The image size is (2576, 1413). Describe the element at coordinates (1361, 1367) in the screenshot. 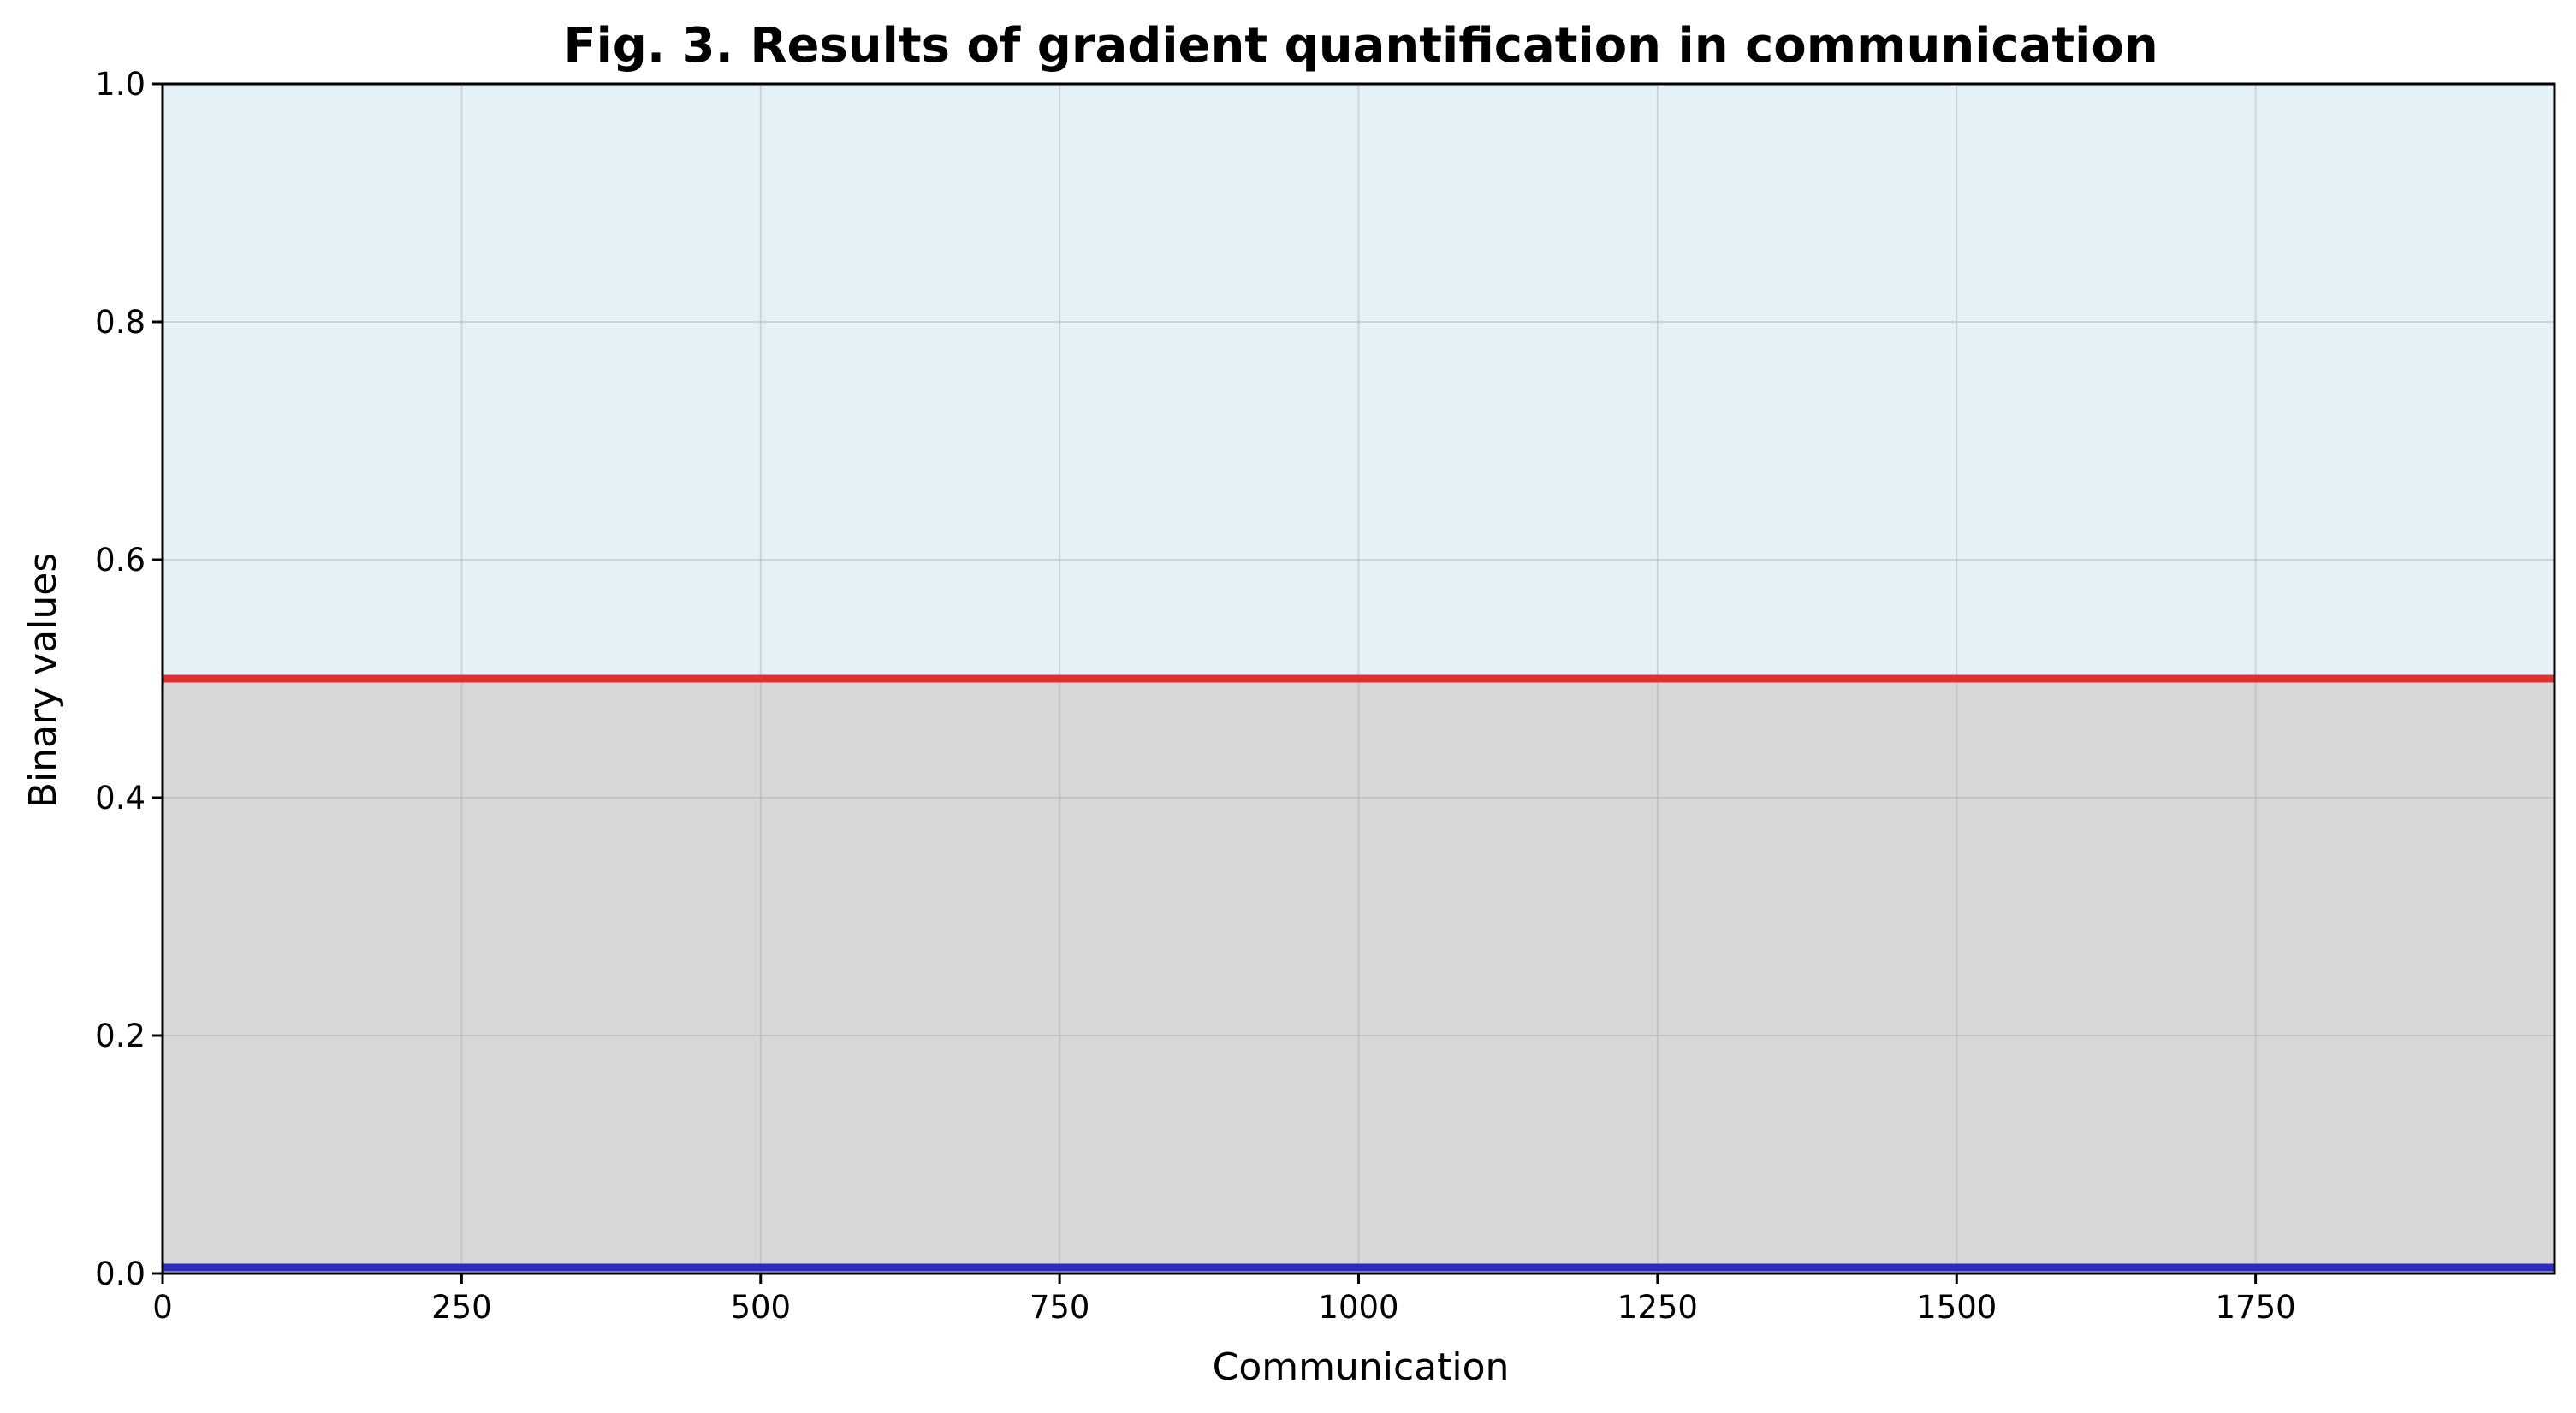

I see `x-axis-label: Communication` at that location.